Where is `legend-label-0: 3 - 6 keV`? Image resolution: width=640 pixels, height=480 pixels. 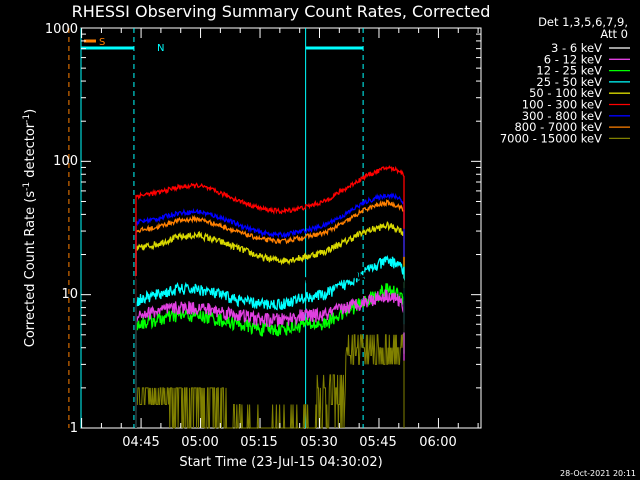 legend-label-0: 3 - 6 keV is located at coordinates (576, 48).